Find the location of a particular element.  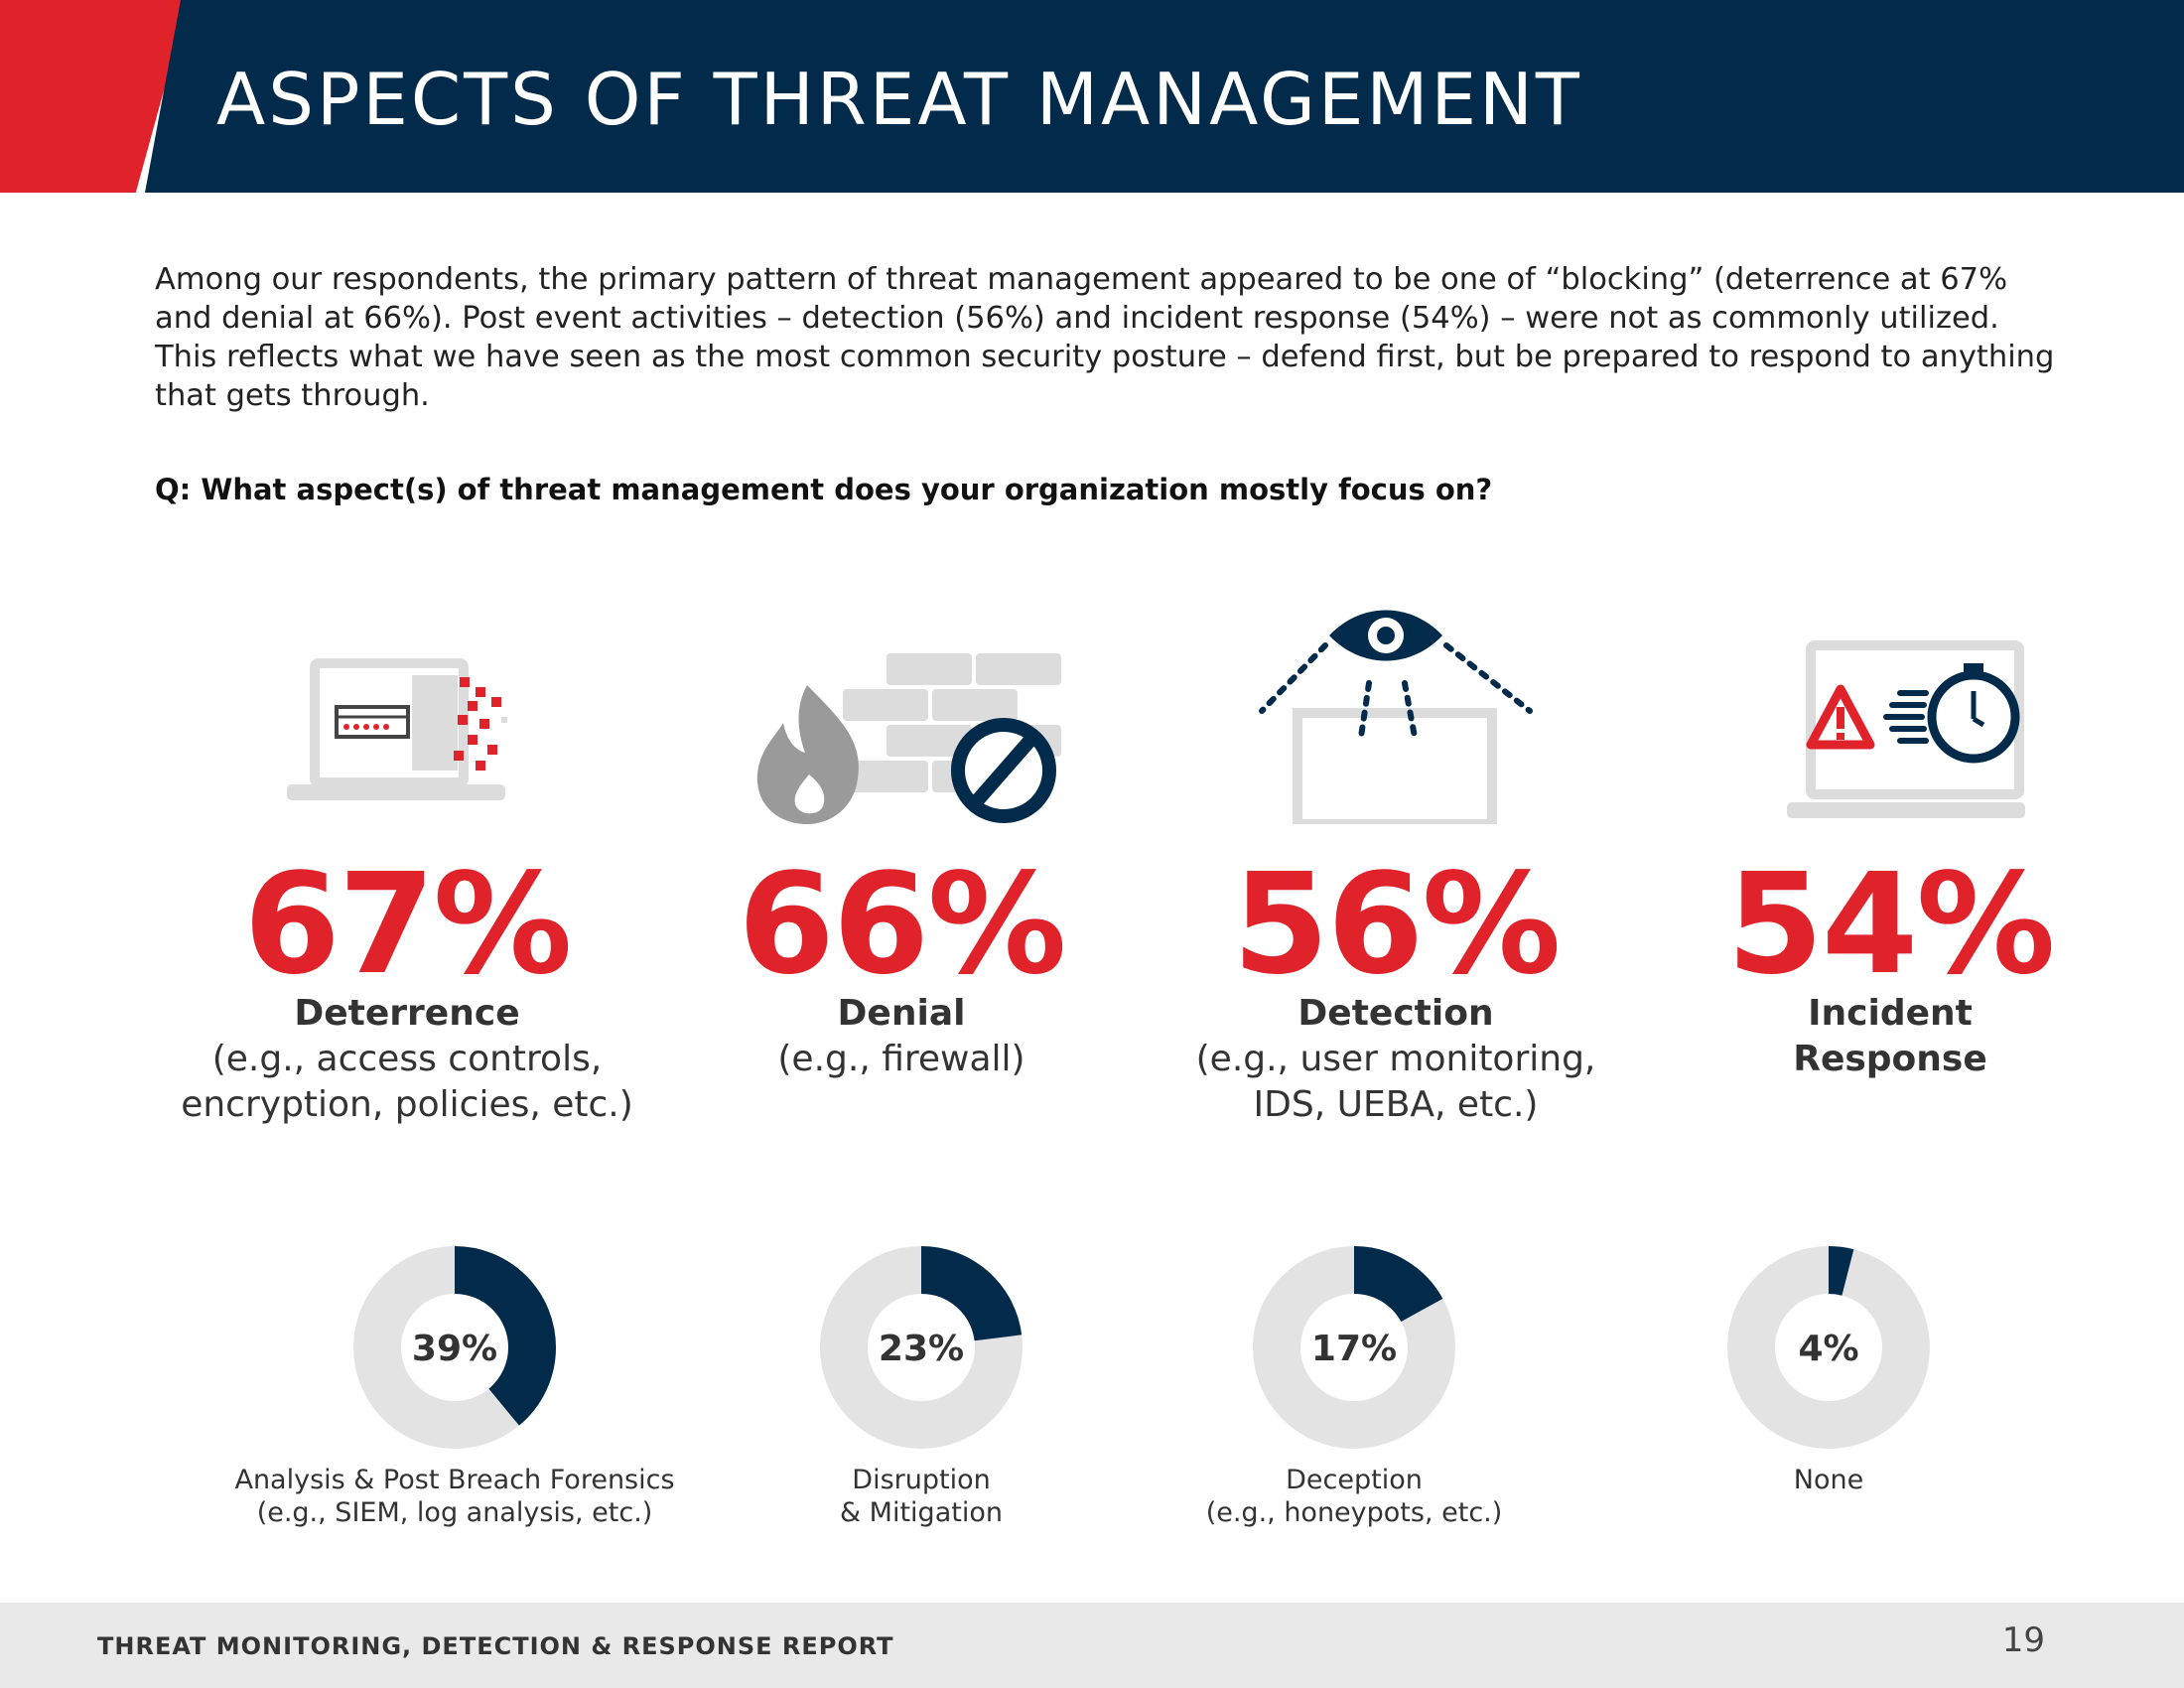

donut-value-label: 23% is located at coordinates (921, 1349).